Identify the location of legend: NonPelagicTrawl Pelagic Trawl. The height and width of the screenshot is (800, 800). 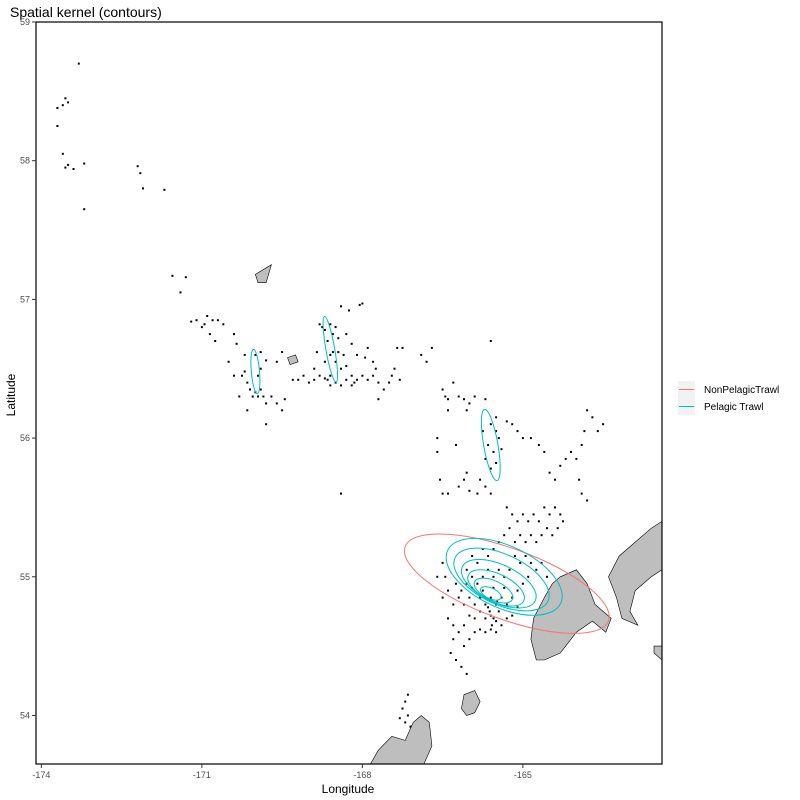
(728, 398).